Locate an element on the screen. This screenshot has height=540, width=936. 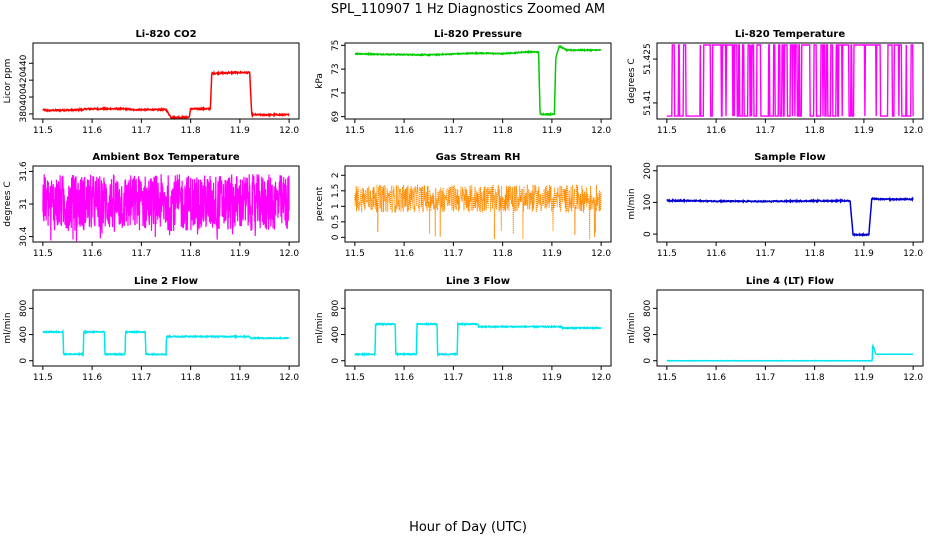
panel-title: Li-820 Temperature is located at coordinates (790, 34).